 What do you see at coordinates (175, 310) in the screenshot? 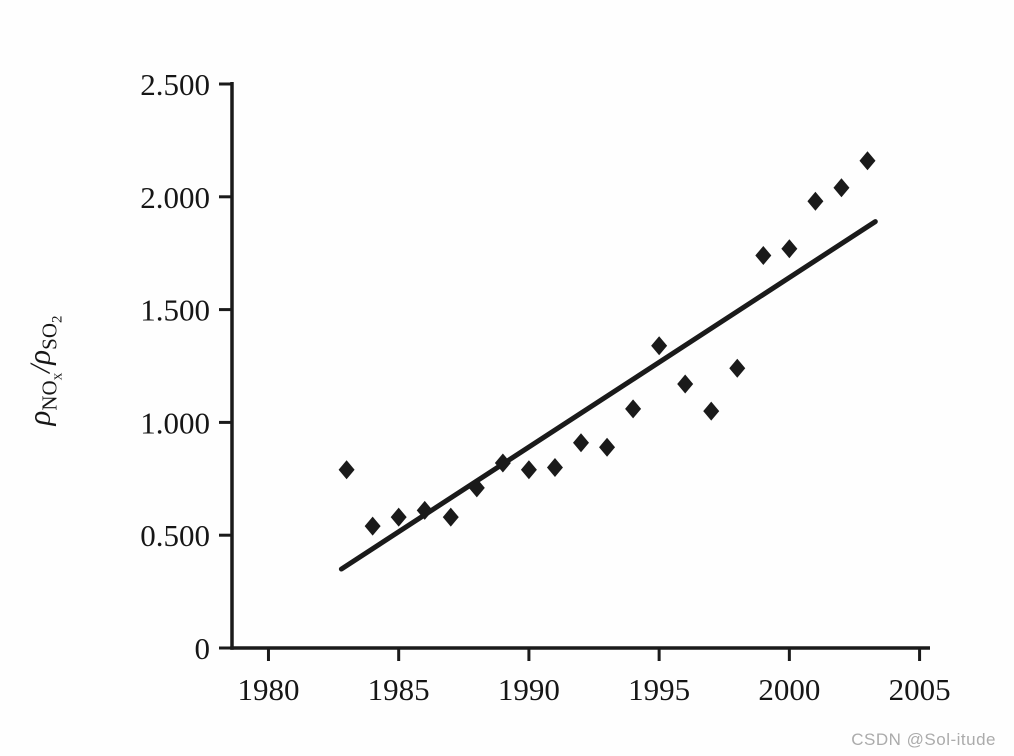
I see `y-tick-label: 1.500` at bounding box center [175, 310].